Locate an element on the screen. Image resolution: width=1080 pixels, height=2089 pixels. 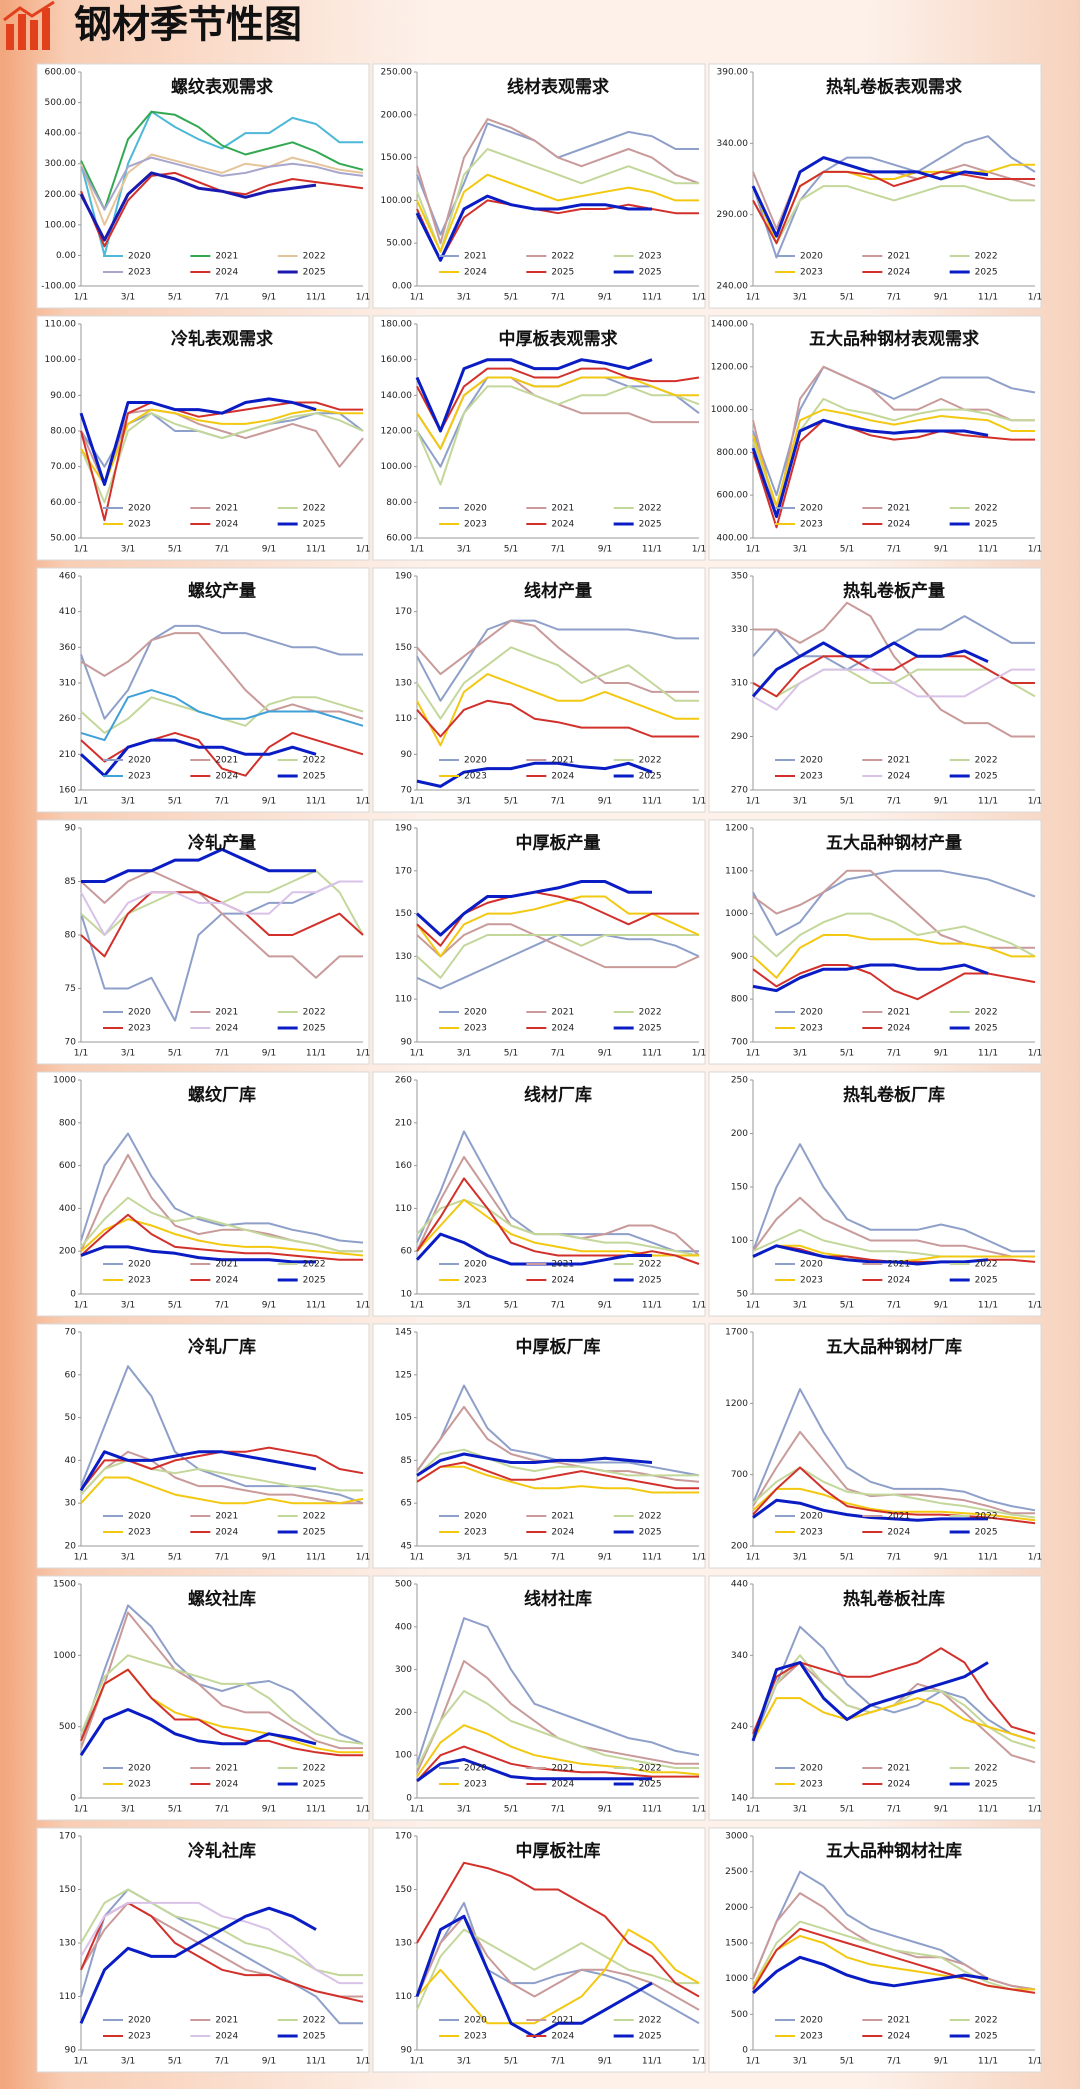
y-tick-label: 90.00 is located at coordinates (63, 396).